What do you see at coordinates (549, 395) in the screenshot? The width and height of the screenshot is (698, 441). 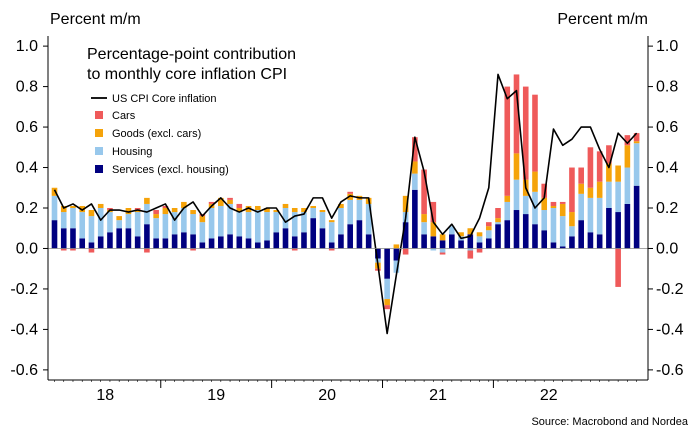 I see `x-year-label-22: 22` at bounding box center [549, 395].